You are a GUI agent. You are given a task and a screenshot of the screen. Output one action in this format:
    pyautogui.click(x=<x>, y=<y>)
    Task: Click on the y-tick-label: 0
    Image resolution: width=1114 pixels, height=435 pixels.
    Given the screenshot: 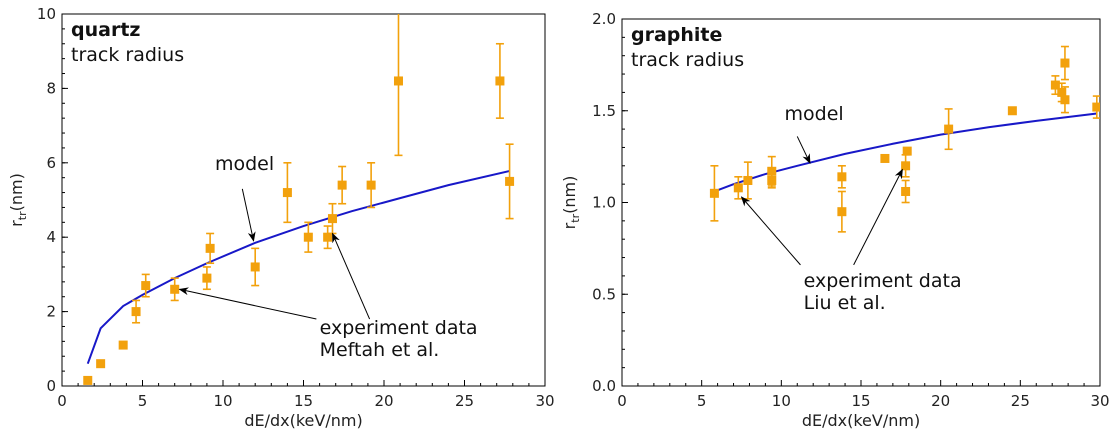 What is the action you would take?
    pyautogui.click(x=51, y=386)
    